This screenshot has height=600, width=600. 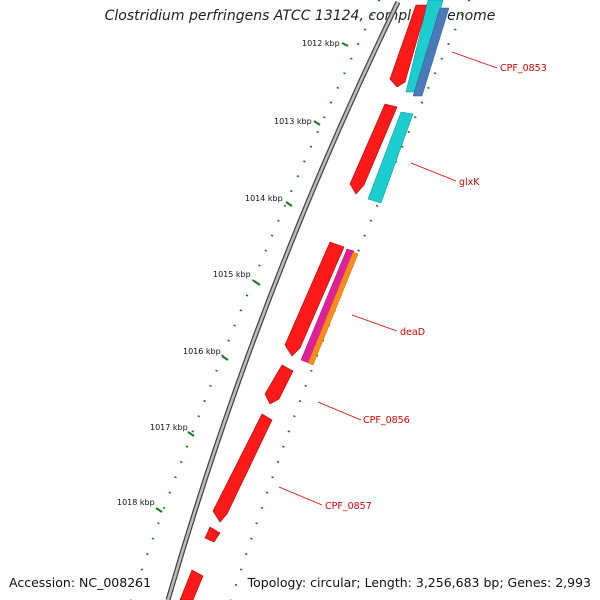 I want to click on feature-cyan-glxk, so click(x=390, y=157).